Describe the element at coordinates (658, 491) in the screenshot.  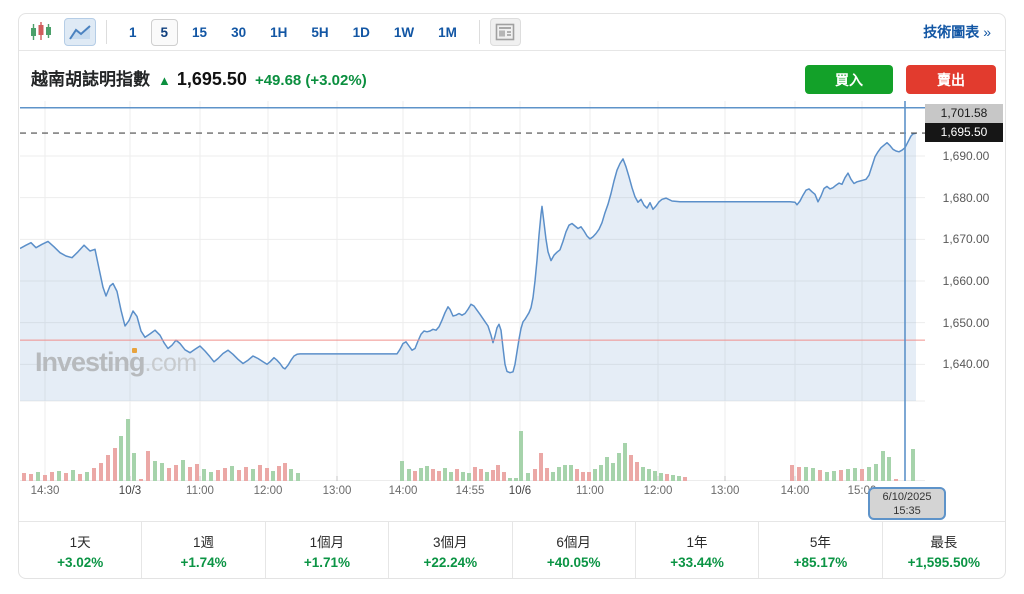
I see `time-axis-label: 12:00` at that location.